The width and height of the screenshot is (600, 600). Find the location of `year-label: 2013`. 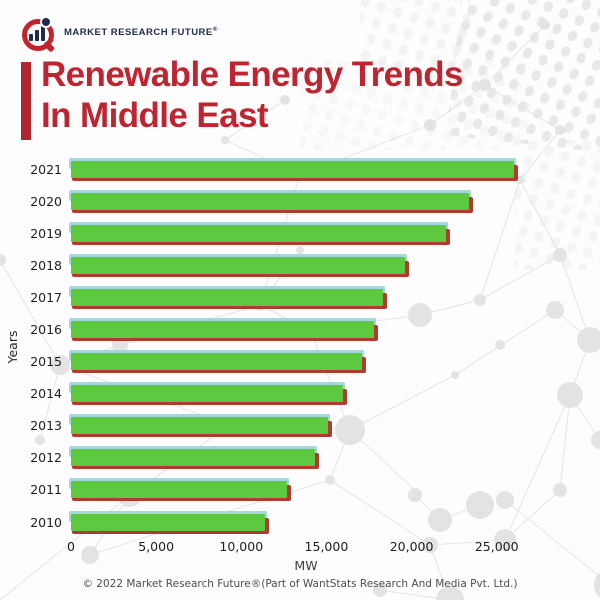

year-label: 2013 is located at coordinates (46, 426).